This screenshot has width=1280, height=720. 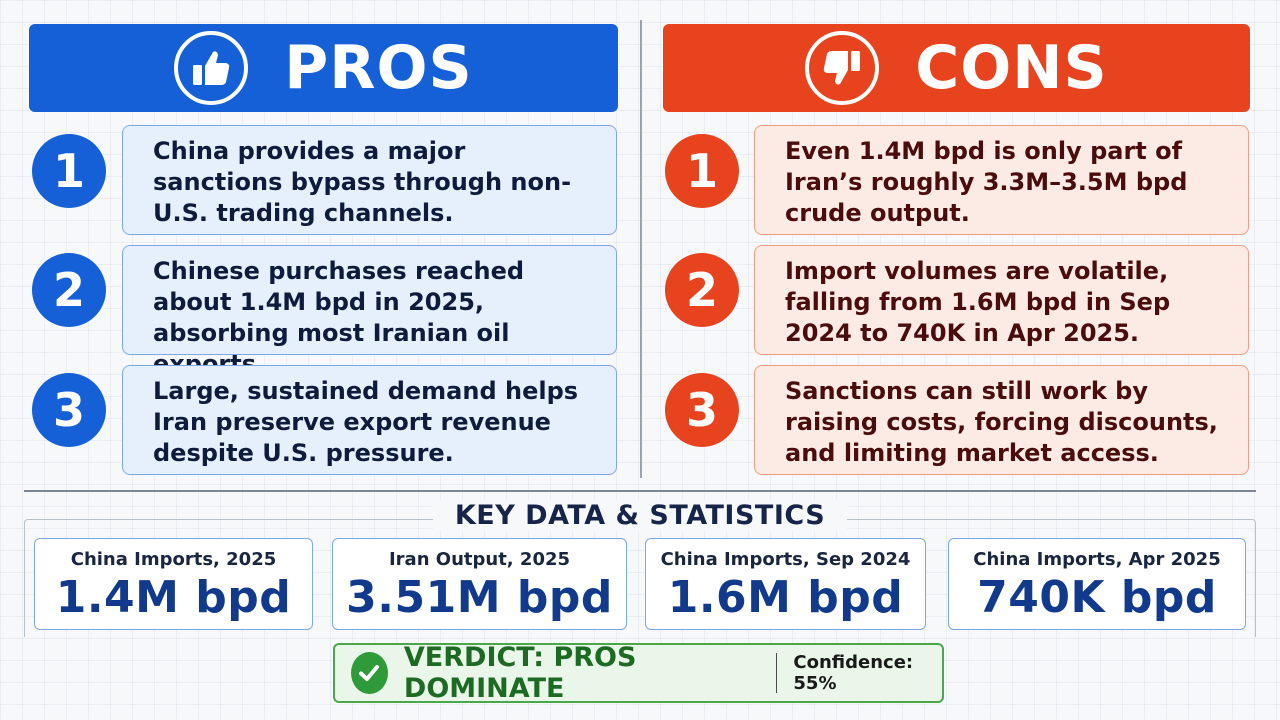 I want to click on pros-header: PROS, so click(x=323, y=68).